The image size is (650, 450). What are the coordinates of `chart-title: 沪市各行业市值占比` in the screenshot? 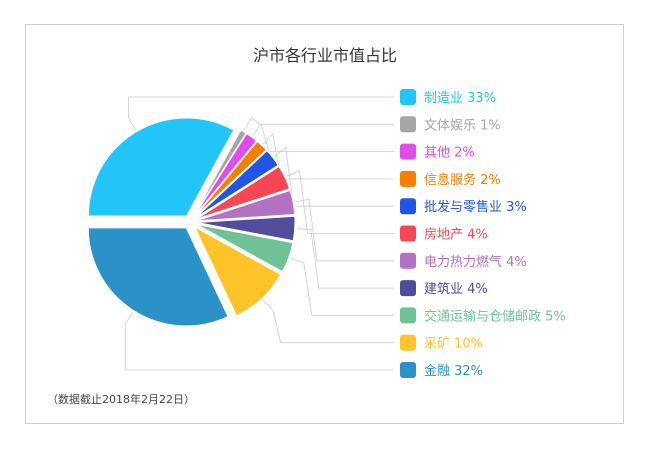 It's located at (324, 55).